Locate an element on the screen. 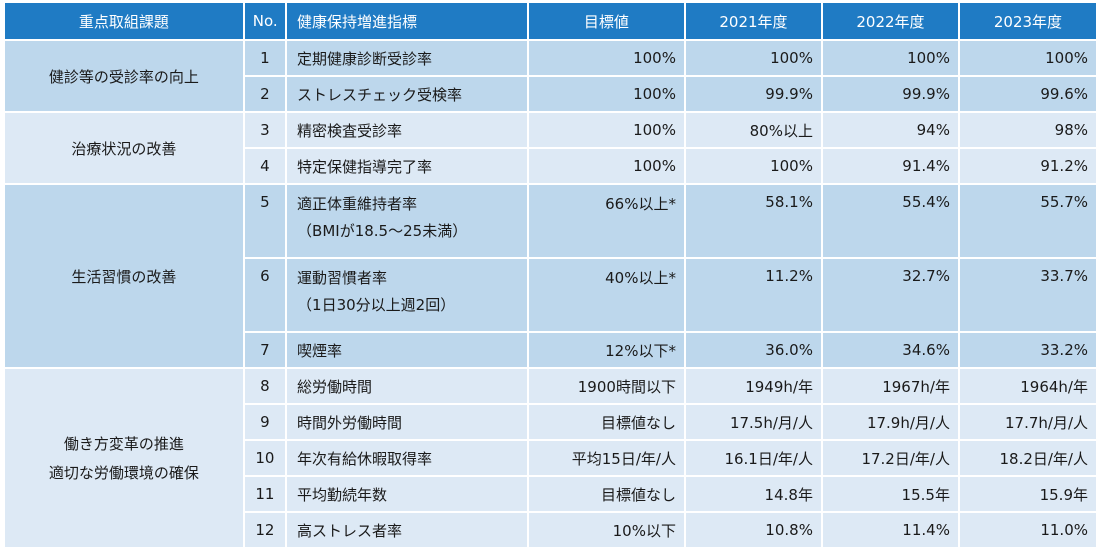  table-row: 4 特定保健指導完了率 100% 100% 91.4% 91.2% is located at coordinates (550, 167).